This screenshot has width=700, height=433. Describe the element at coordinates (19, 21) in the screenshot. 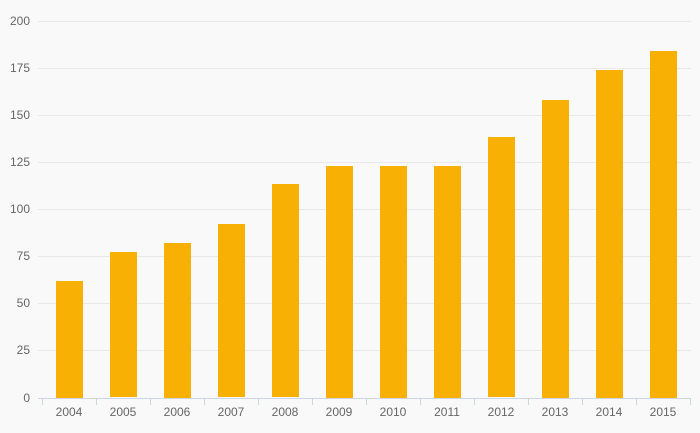

I see `y-axis-tick-label: 200` at that location.